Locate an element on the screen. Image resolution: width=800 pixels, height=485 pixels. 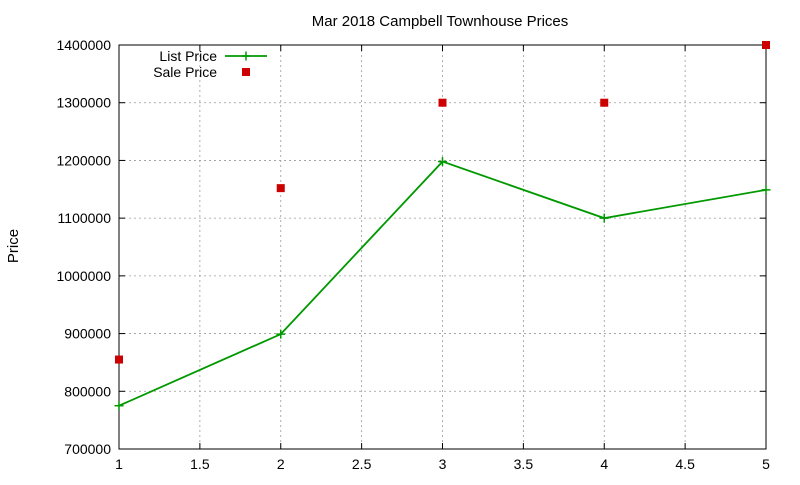
chart-title: Mar 2018 Campbell Townhouse Prices is located at coordinates (440, 21).